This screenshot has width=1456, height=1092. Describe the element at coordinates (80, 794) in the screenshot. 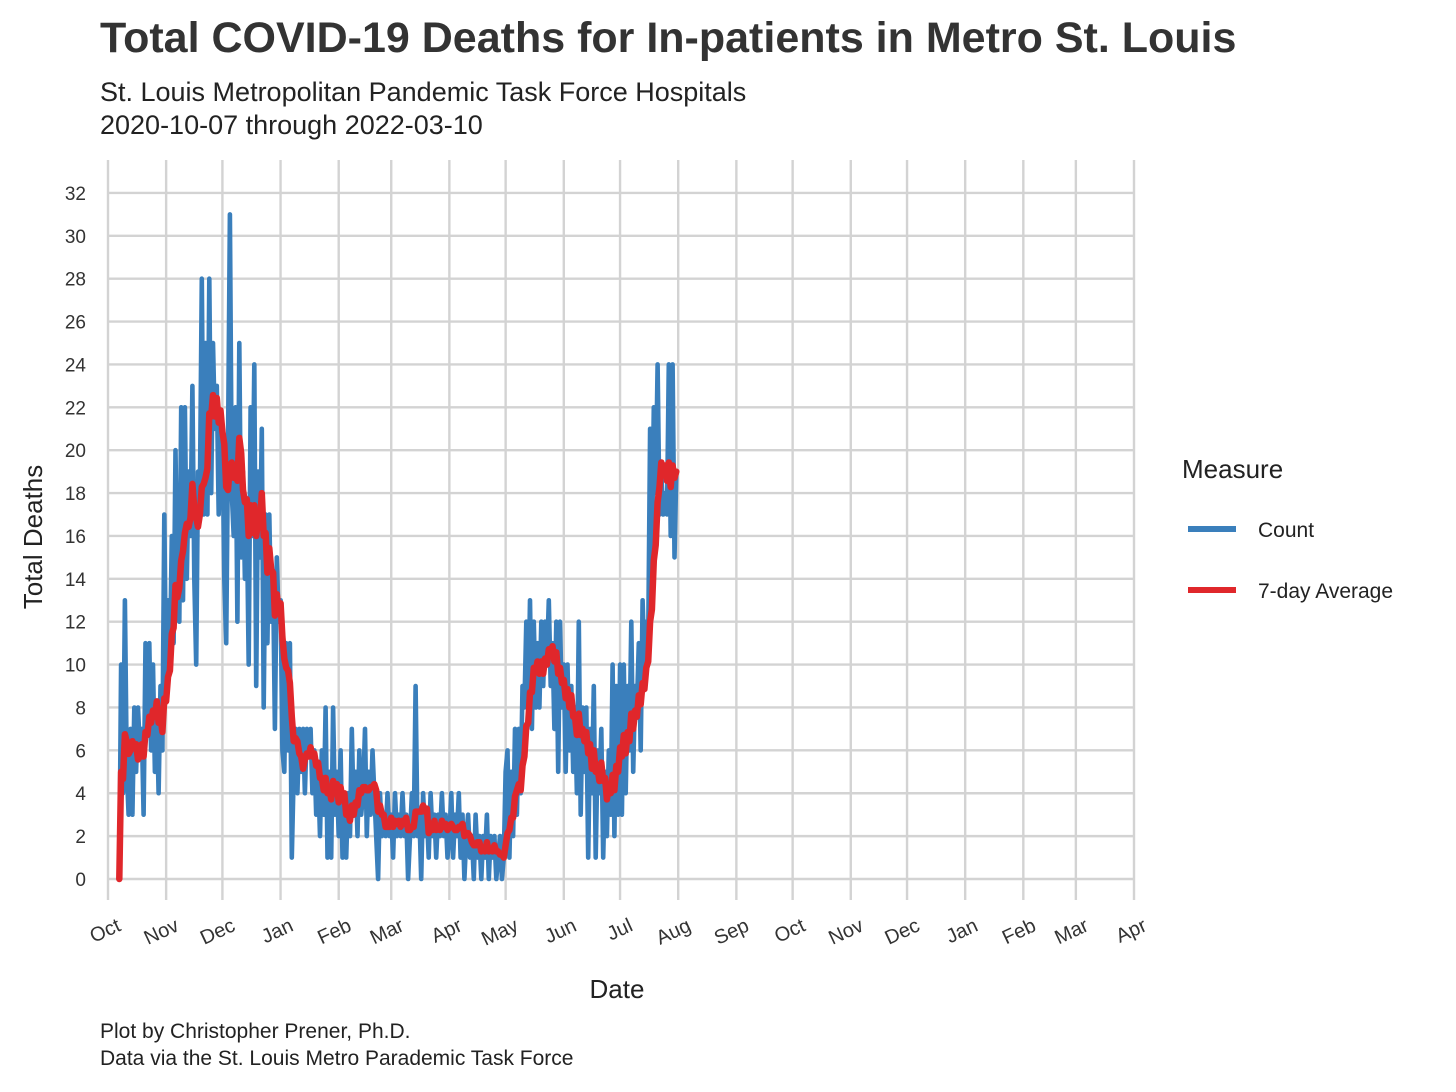

I see `y-tick-label: 4` at that location.